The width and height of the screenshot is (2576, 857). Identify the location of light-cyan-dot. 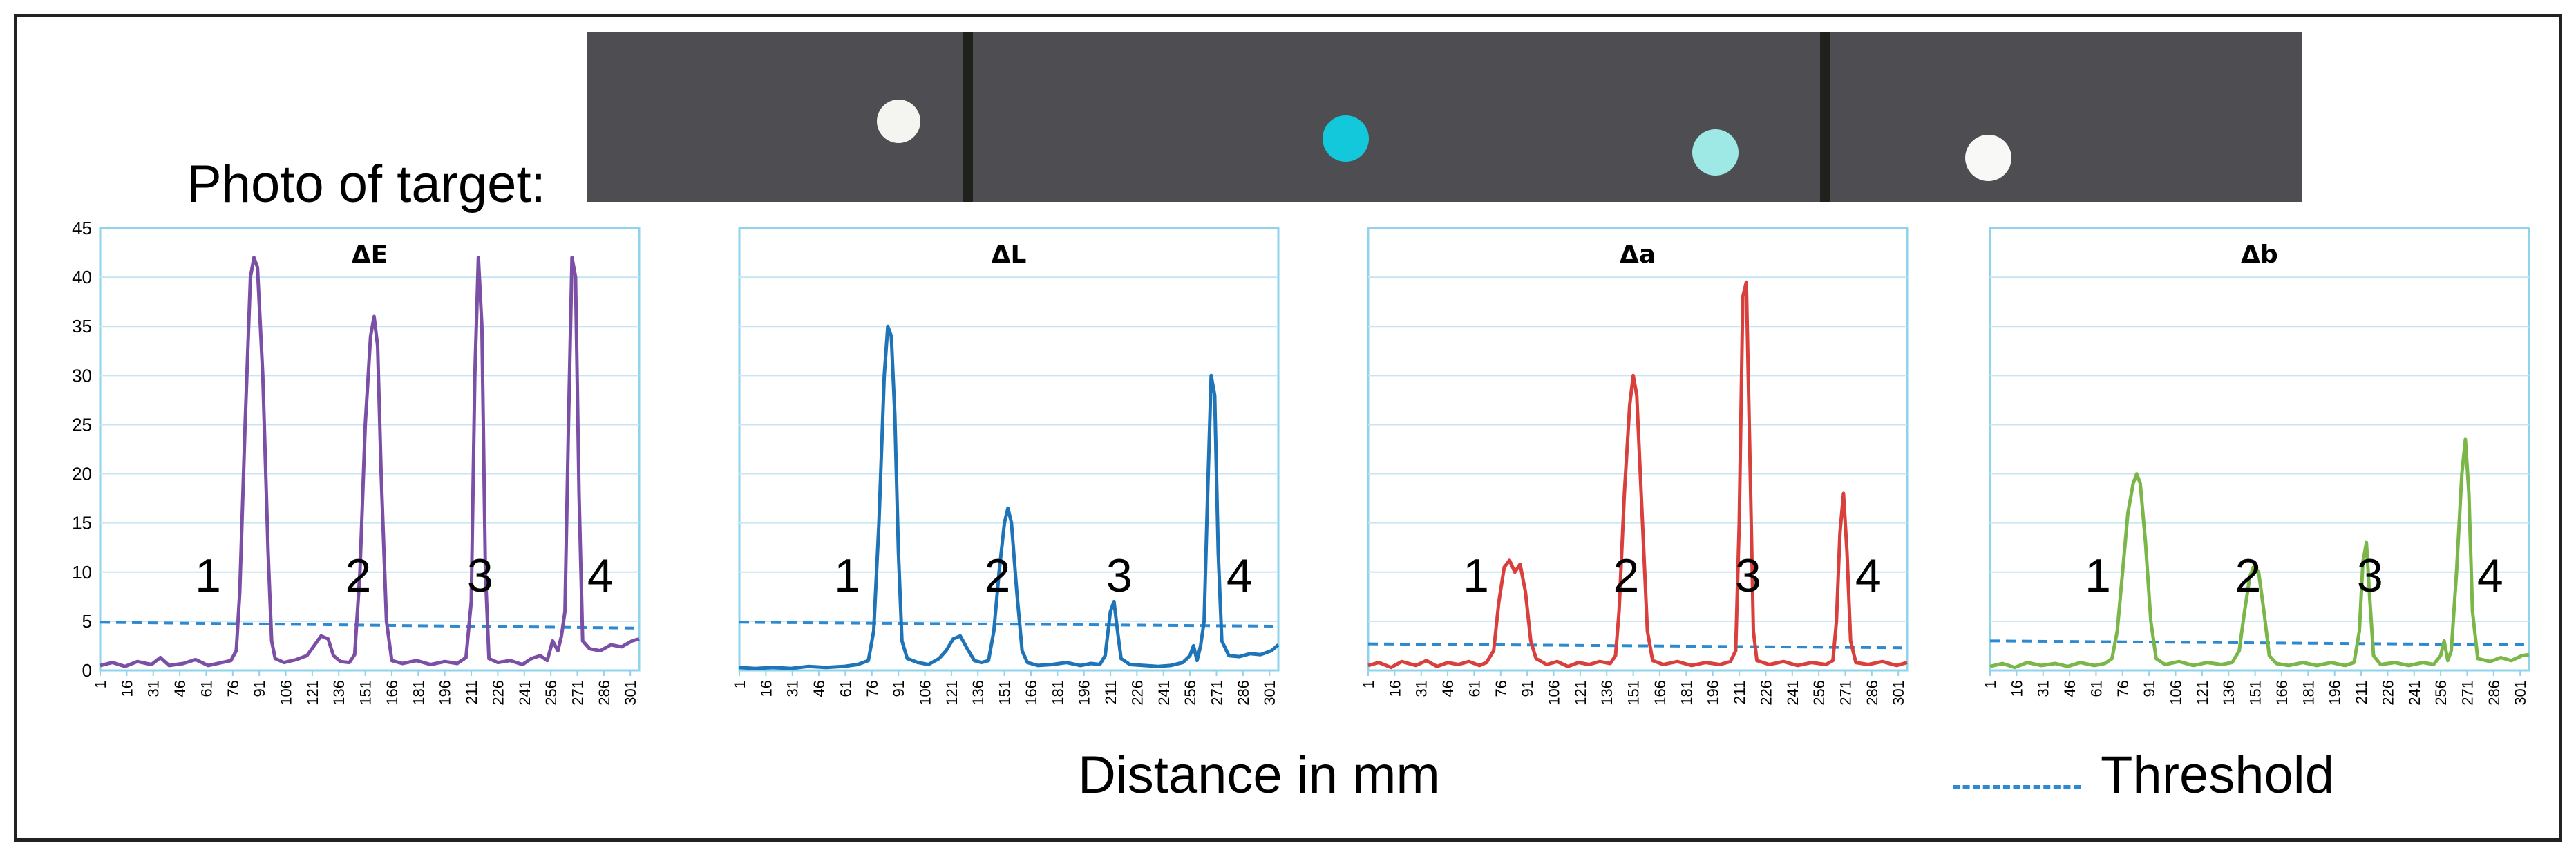
(1715, 152).